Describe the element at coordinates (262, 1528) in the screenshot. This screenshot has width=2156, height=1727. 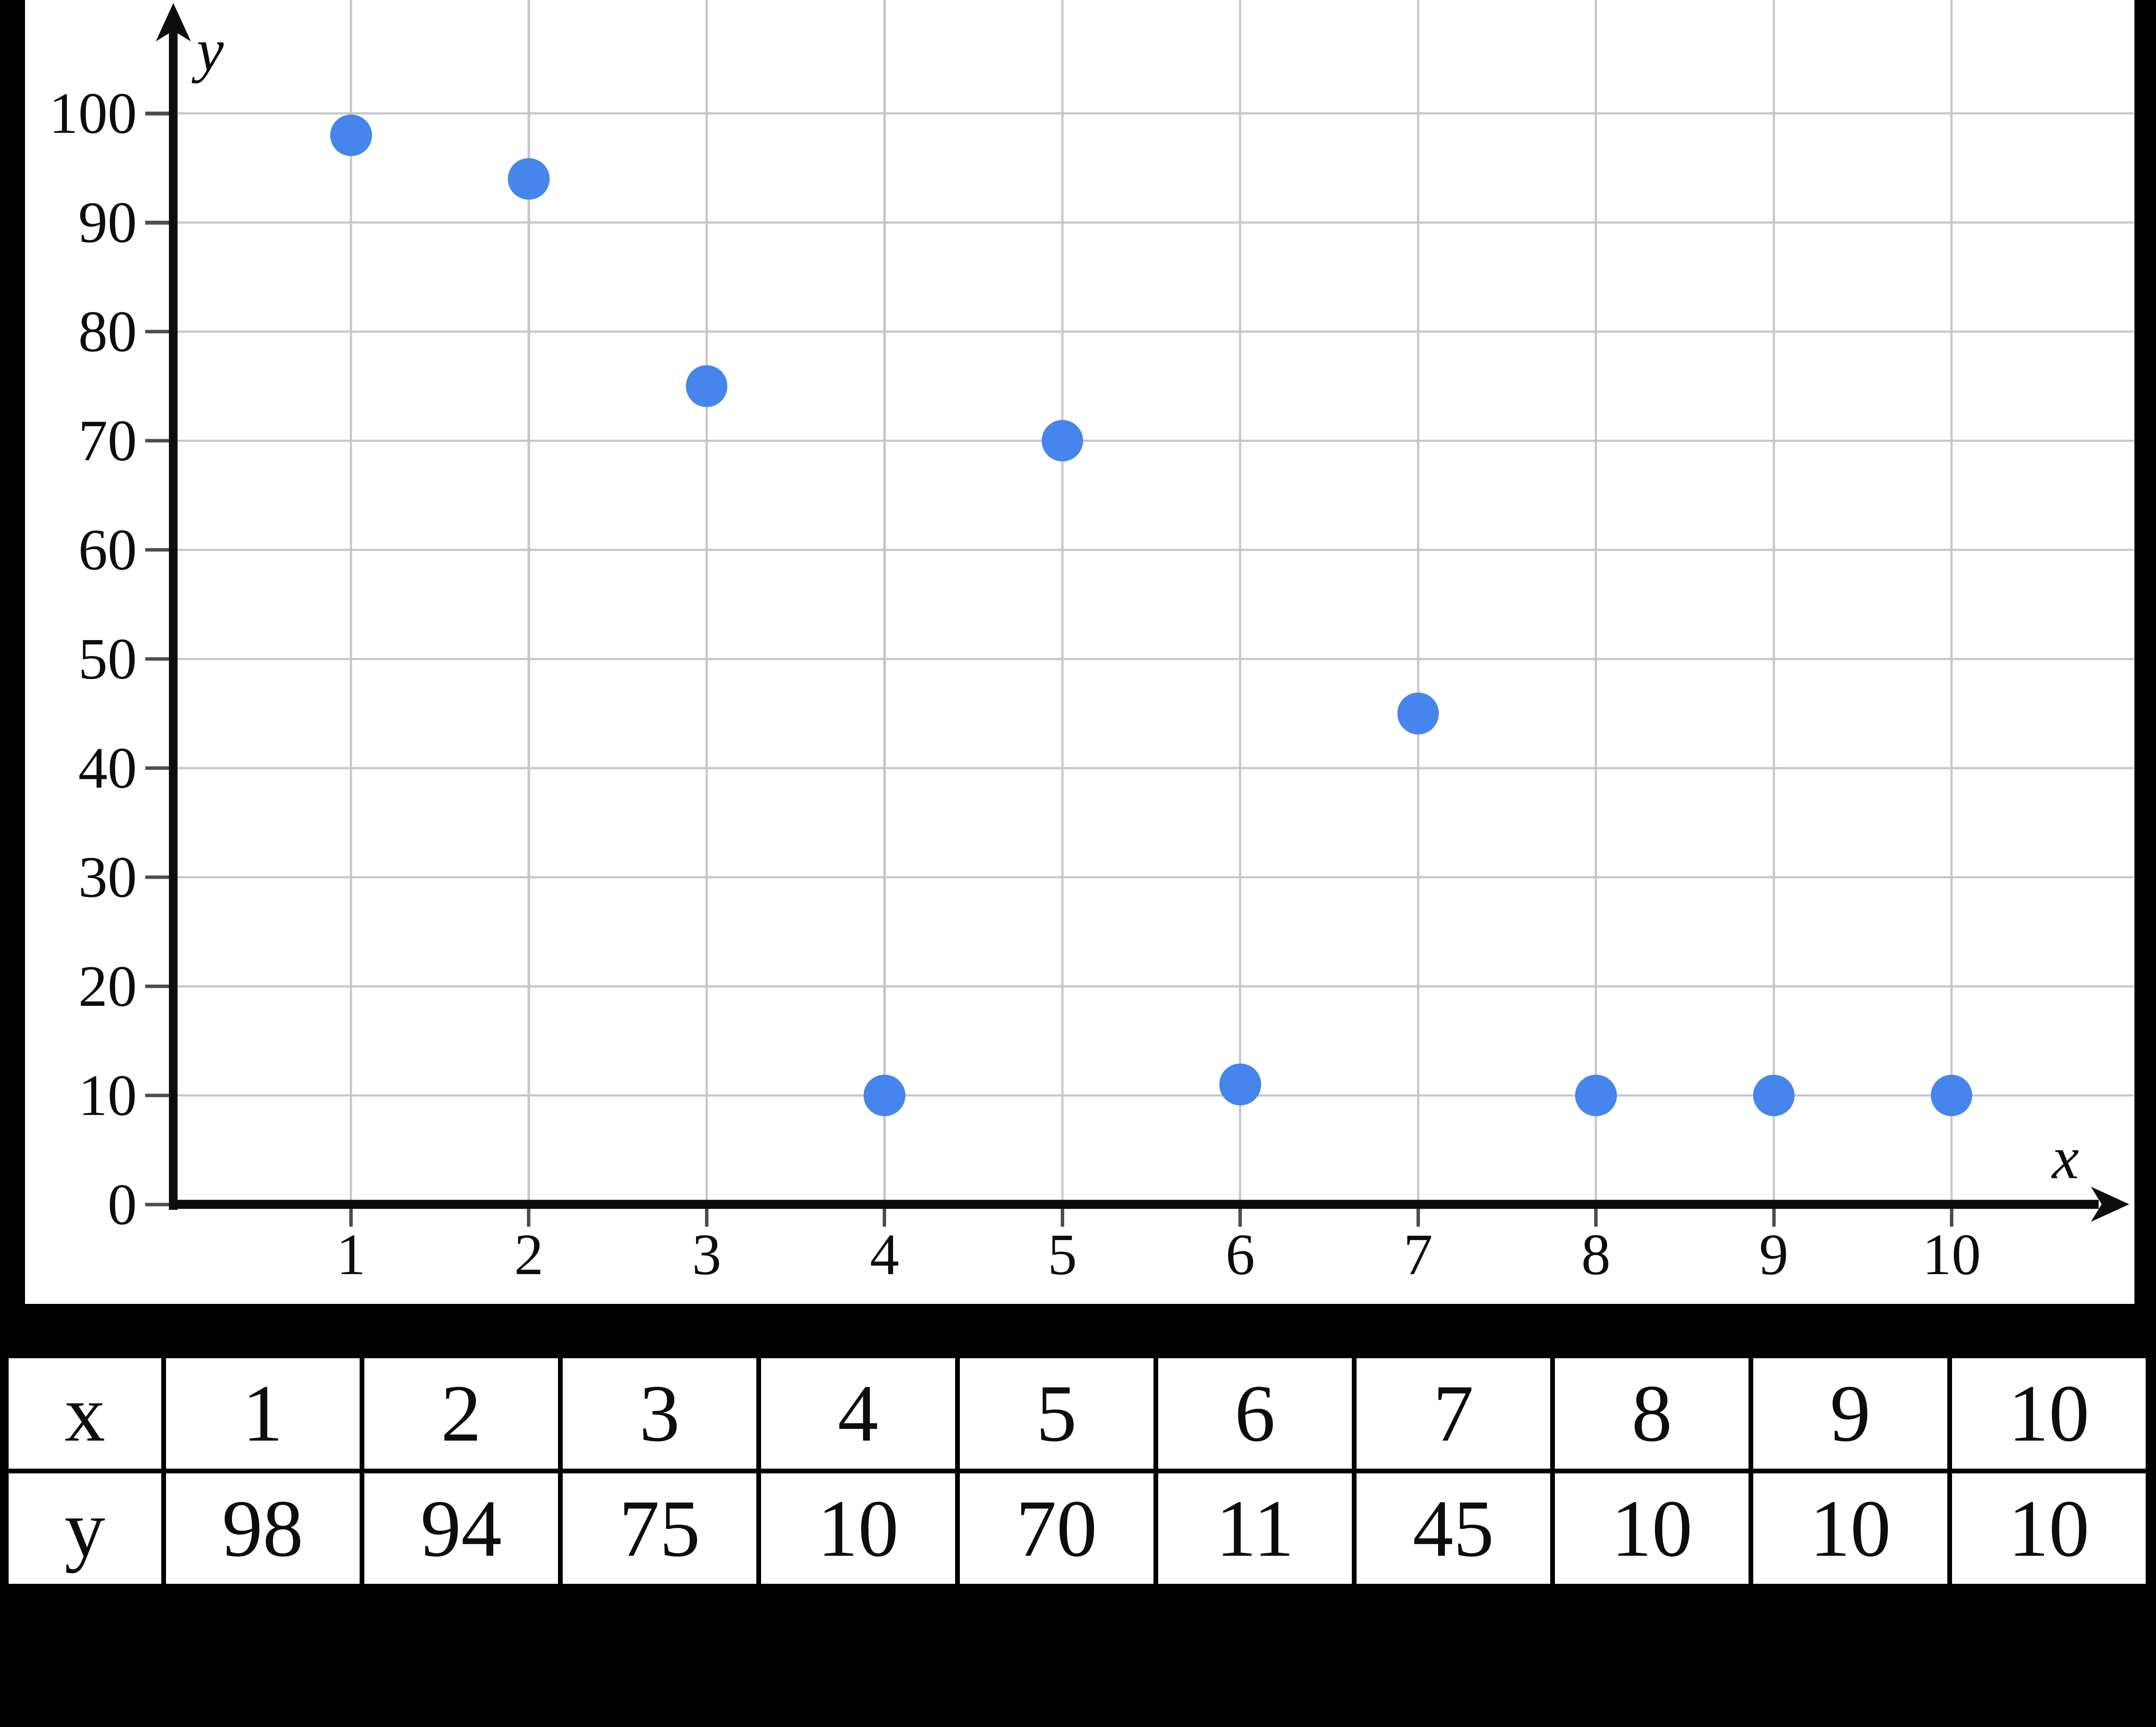
I see `table-cell: 98` at that location.